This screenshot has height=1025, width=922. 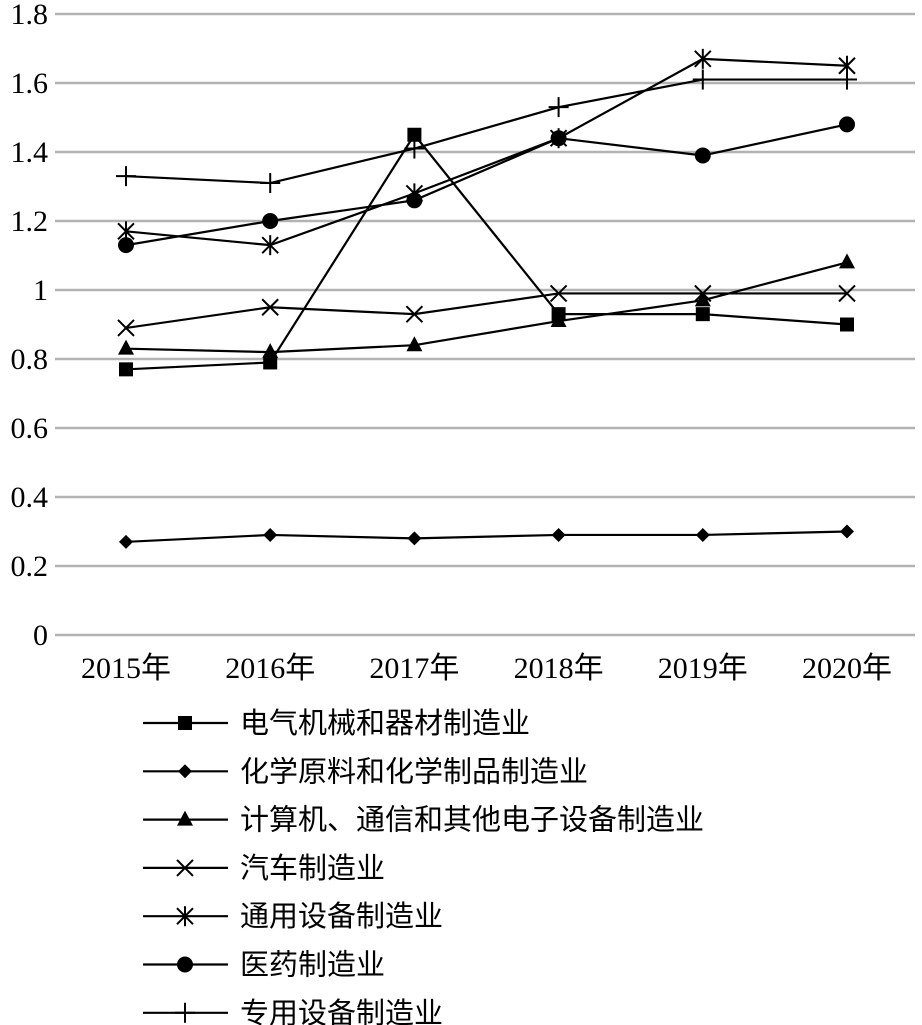 I want to click on x-tick-label: 2015年, so click(x=126, y=668).